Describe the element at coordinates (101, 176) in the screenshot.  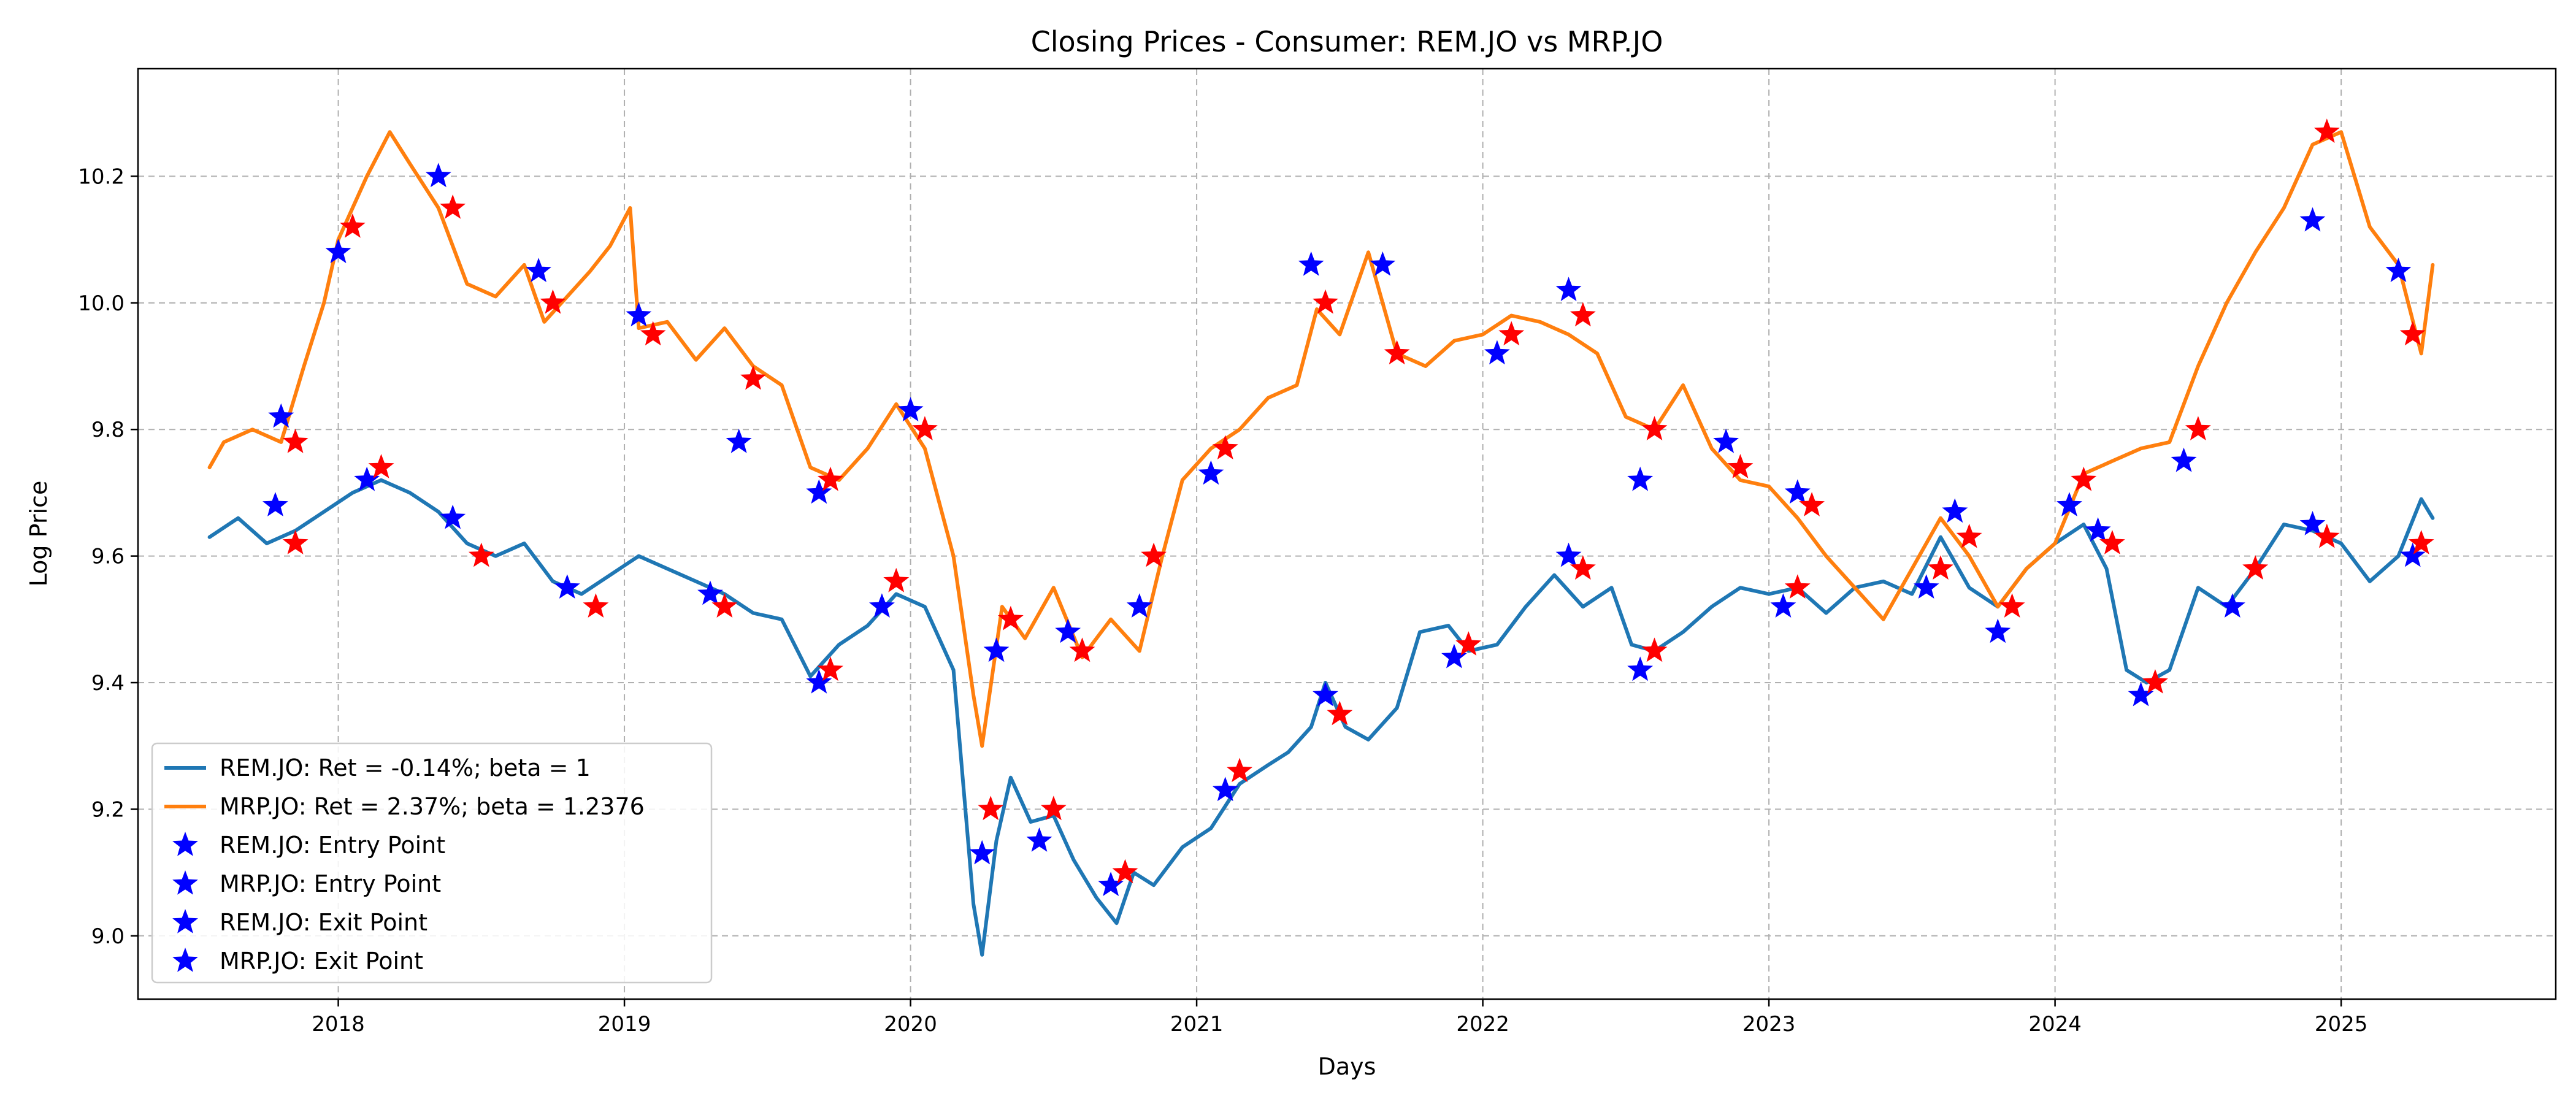
I see `y-tick-label: 10.2` at that location.